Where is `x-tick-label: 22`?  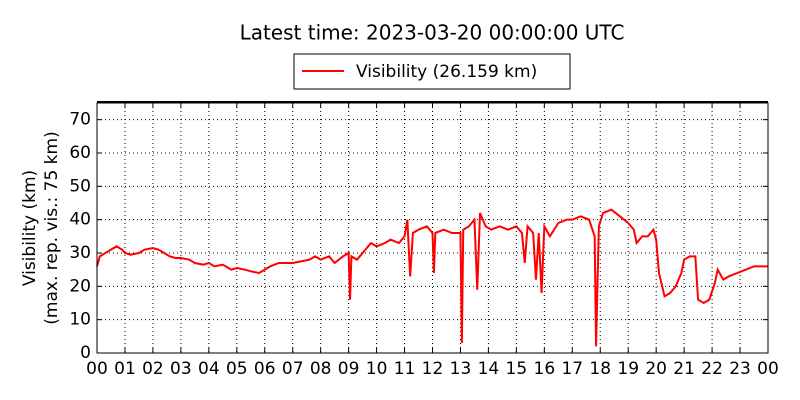
x-tick-label: 22 is located at coordinates (712, 369).